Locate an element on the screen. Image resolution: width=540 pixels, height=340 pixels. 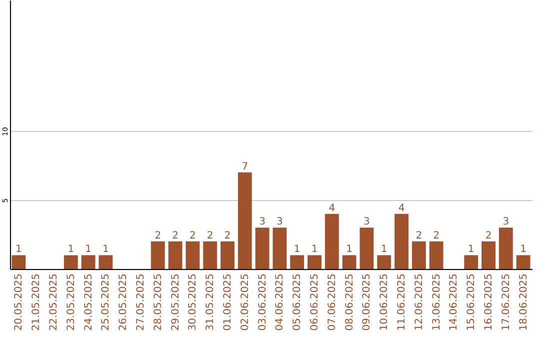
x-tick-label: 07.06.2025 is located at coordinates (332, 302).